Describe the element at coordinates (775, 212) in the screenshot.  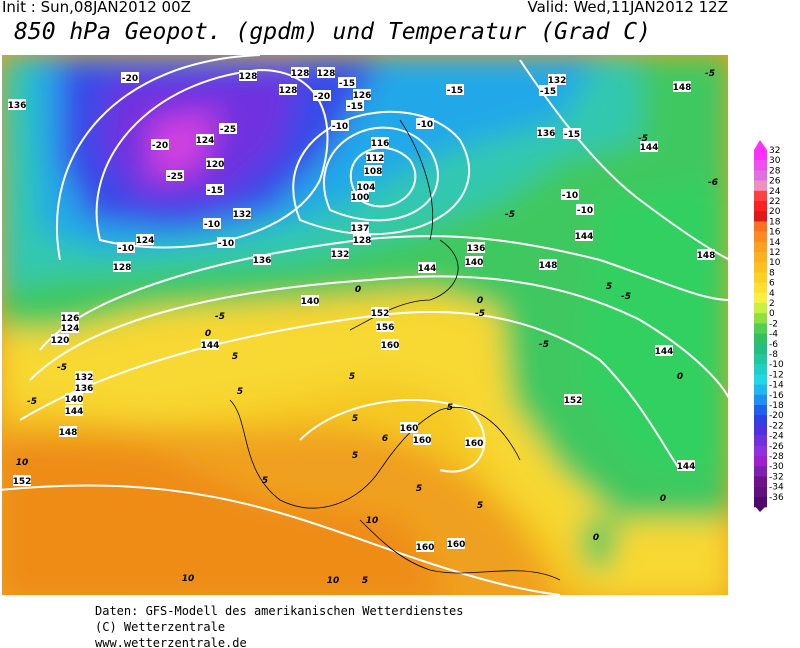
I see `legend-tick-label: 20` at that location.